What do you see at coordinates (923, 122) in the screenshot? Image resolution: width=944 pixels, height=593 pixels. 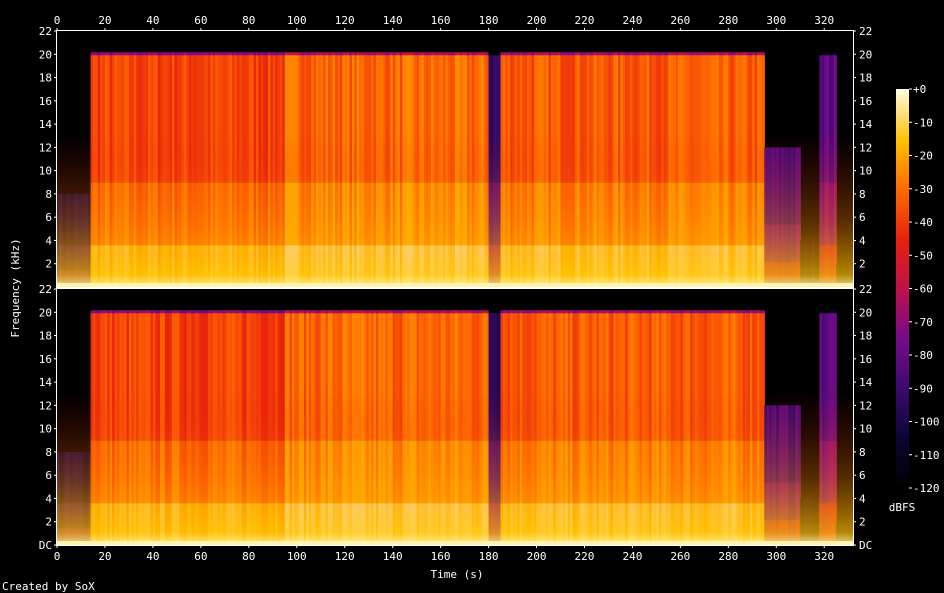 I see `colorbar-tick-label: -10` at bounding box center [923, 122].